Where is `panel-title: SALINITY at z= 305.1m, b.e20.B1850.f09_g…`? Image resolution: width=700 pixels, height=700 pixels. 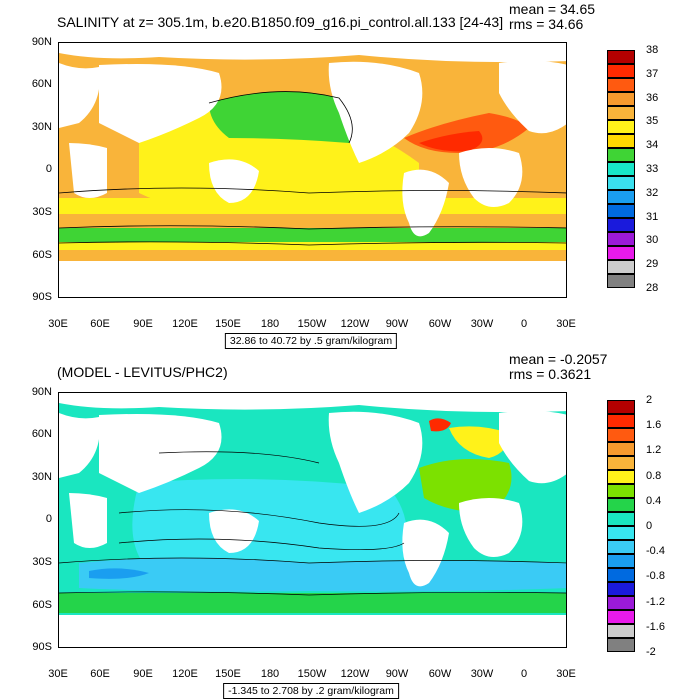
panel-title: SALINITY at z= 305.1m, b.e20.B1850.f09_g… is located at coordinates (280, 22).